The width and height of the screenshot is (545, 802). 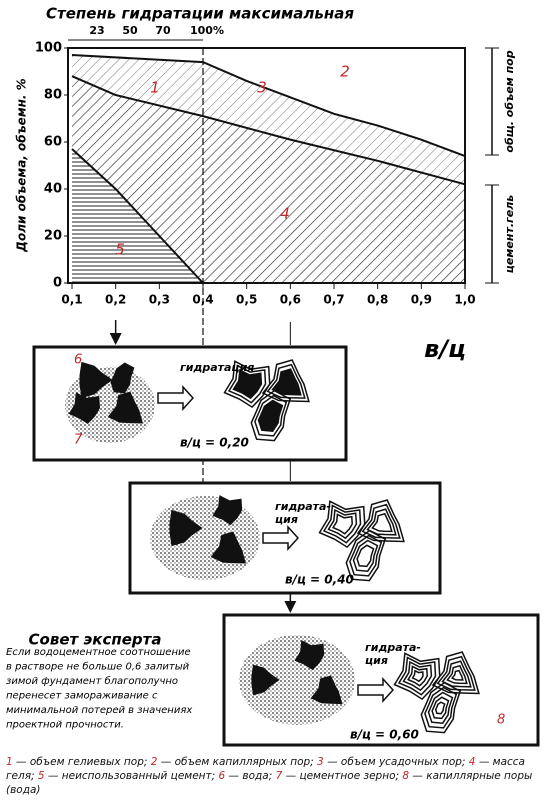 What do you see at coordinates (53, 95) in the screenshot?
I see `y-tick-label: 80` at bounding box center [53, 95].